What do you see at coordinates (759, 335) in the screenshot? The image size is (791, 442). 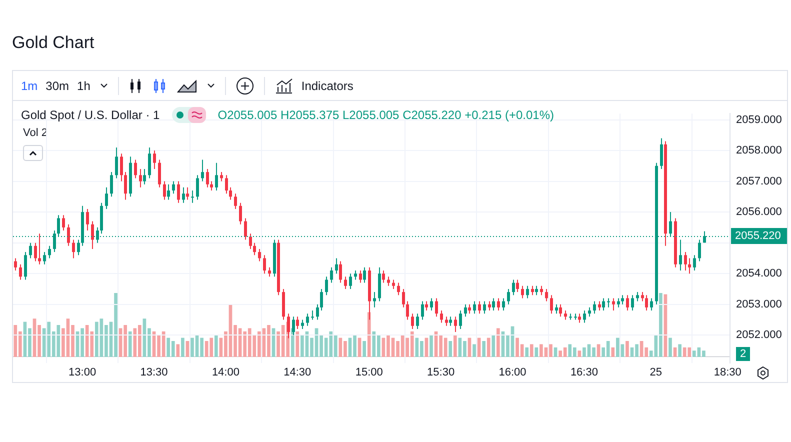 I see `y-tick-label: 2052.000` at bounding box center [759, 335].